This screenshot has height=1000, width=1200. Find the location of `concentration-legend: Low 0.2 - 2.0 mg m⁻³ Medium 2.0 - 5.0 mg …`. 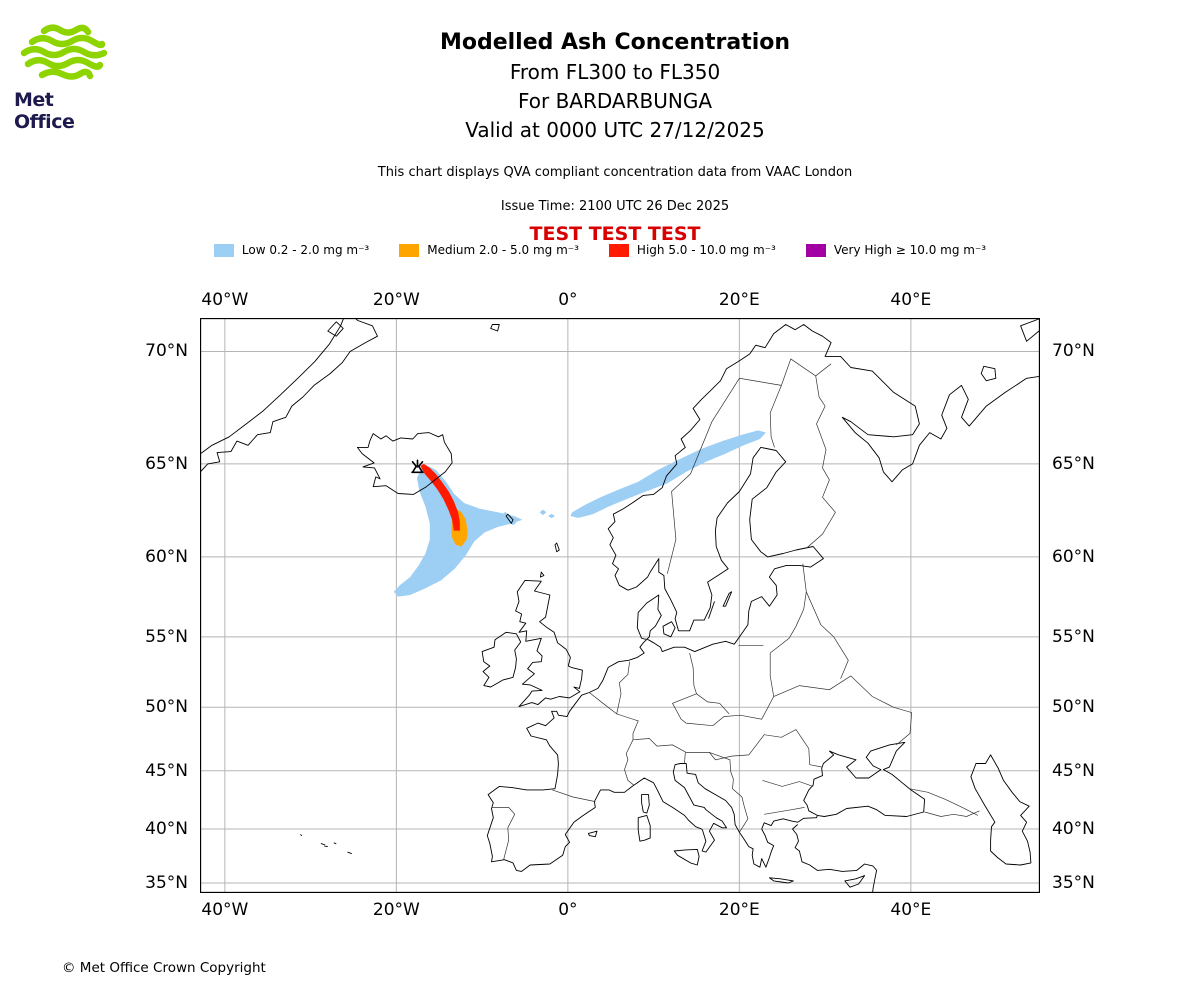

concentration-legend: Low 0.2 - 2.0 mg m⁻³ Medium 2.0 - 5.0 mg … is located at coordinates (600, 250).